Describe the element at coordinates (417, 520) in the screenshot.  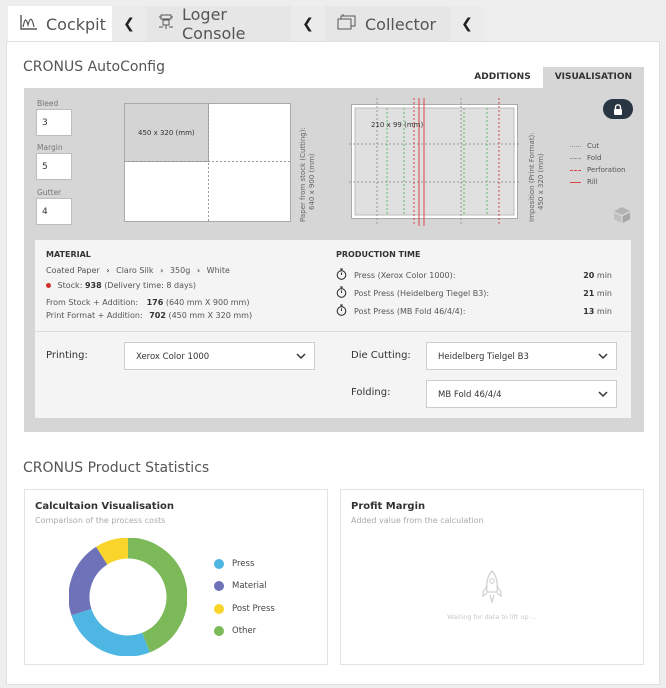
I see `profit-card-subtitle: Added value from the calculation` at that location.